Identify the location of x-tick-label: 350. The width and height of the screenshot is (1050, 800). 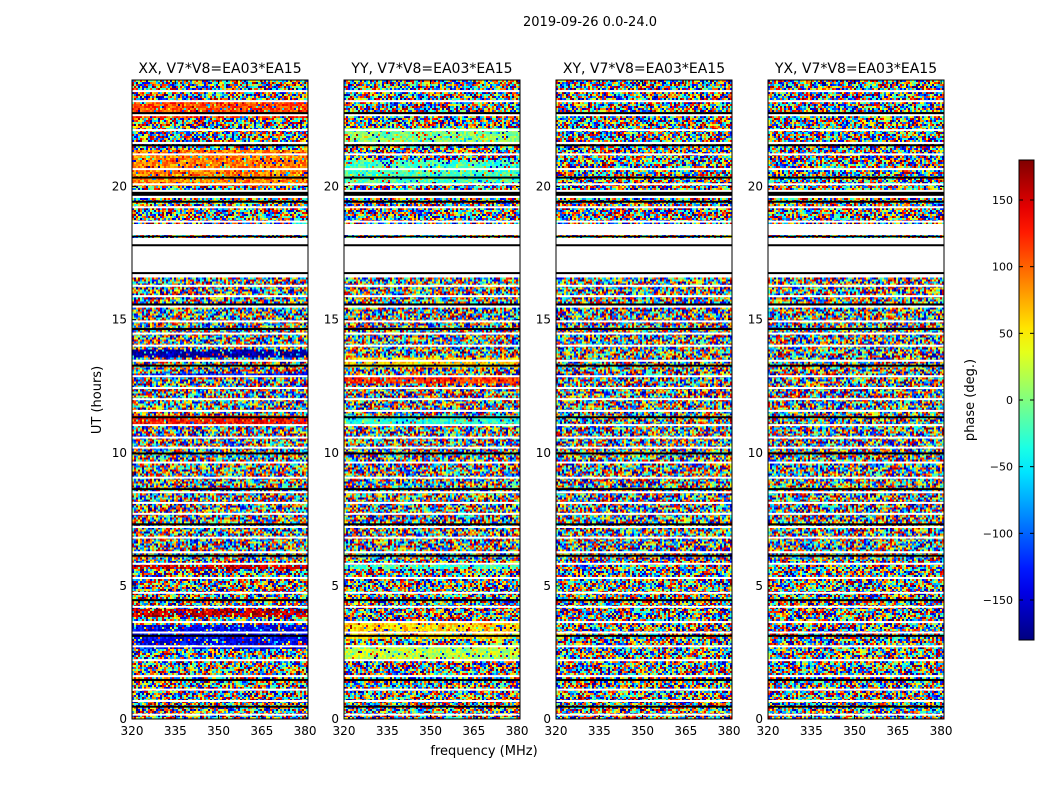
(854, 731).